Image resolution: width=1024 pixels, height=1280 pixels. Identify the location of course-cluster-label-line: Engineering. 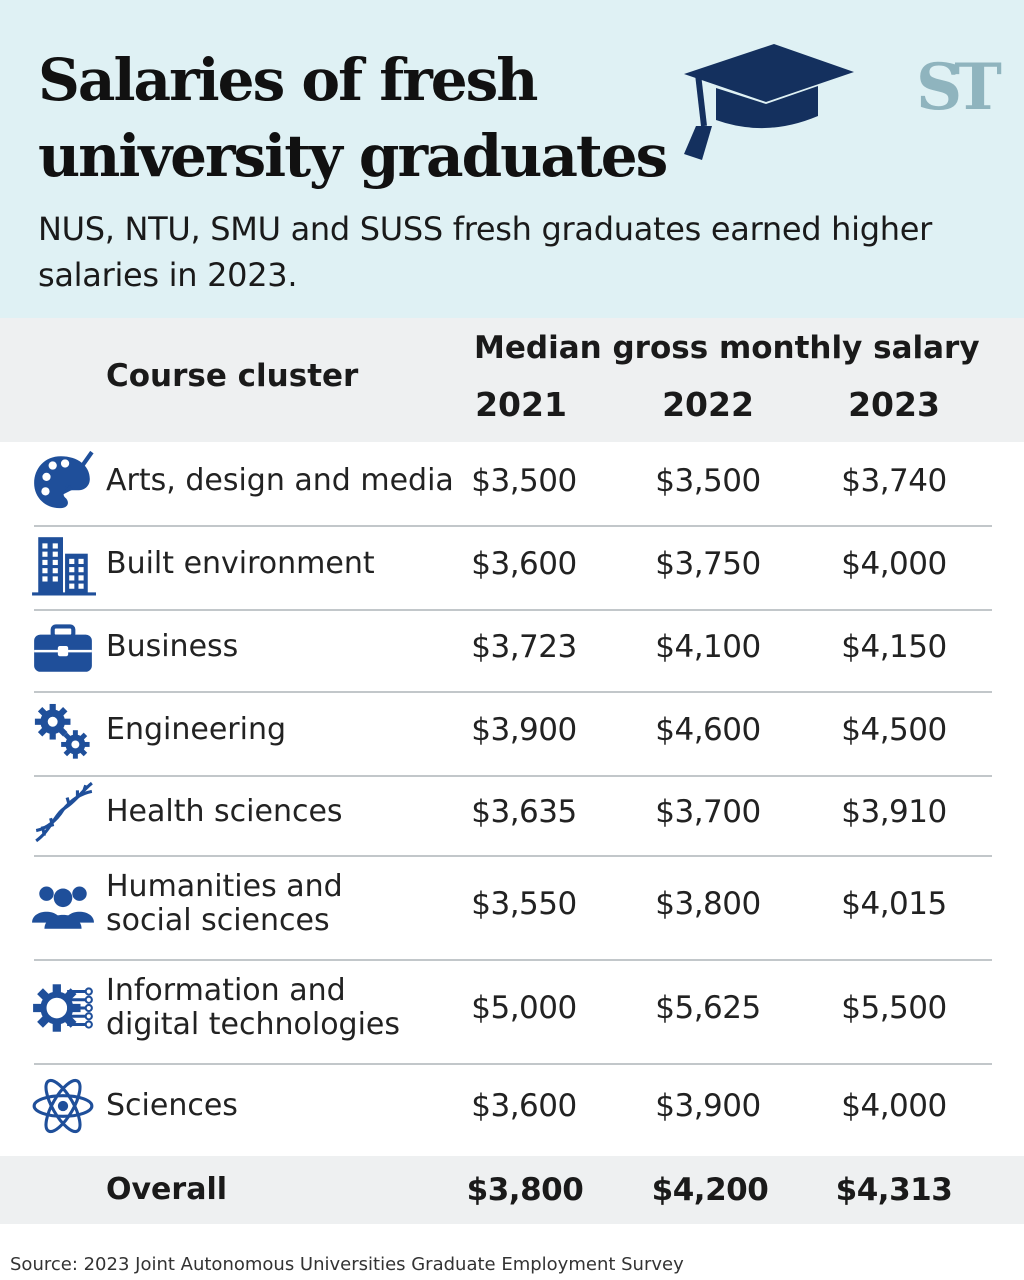
(196, 729).